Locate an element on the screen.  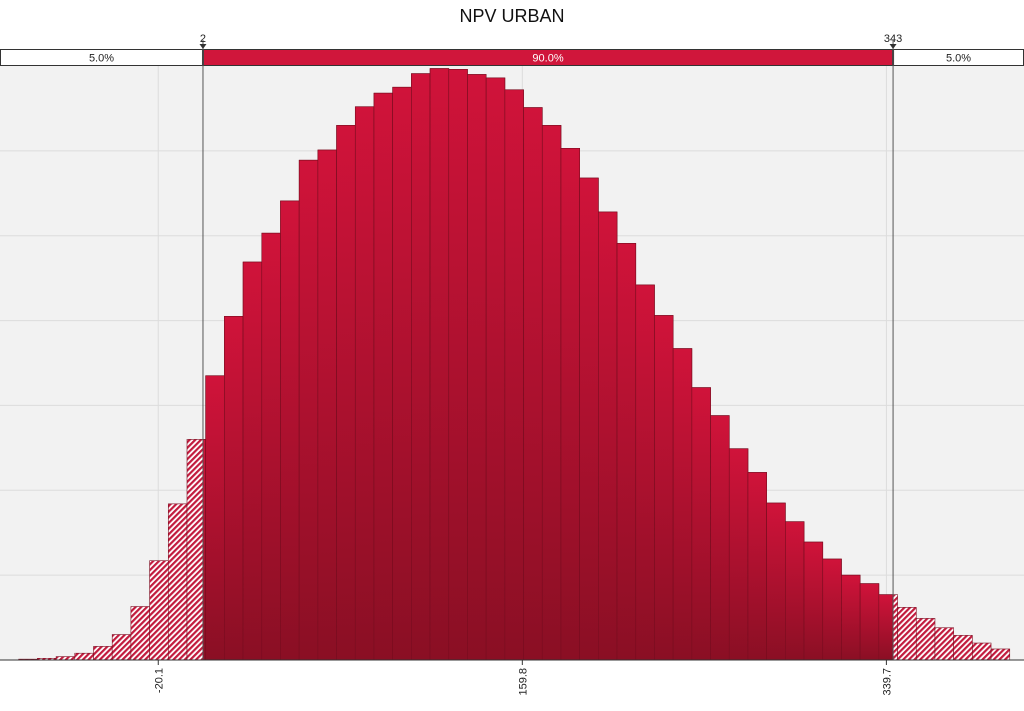
percentile-band: 5.0% 90.0% 5.0% is located at coordinates (512, 57).